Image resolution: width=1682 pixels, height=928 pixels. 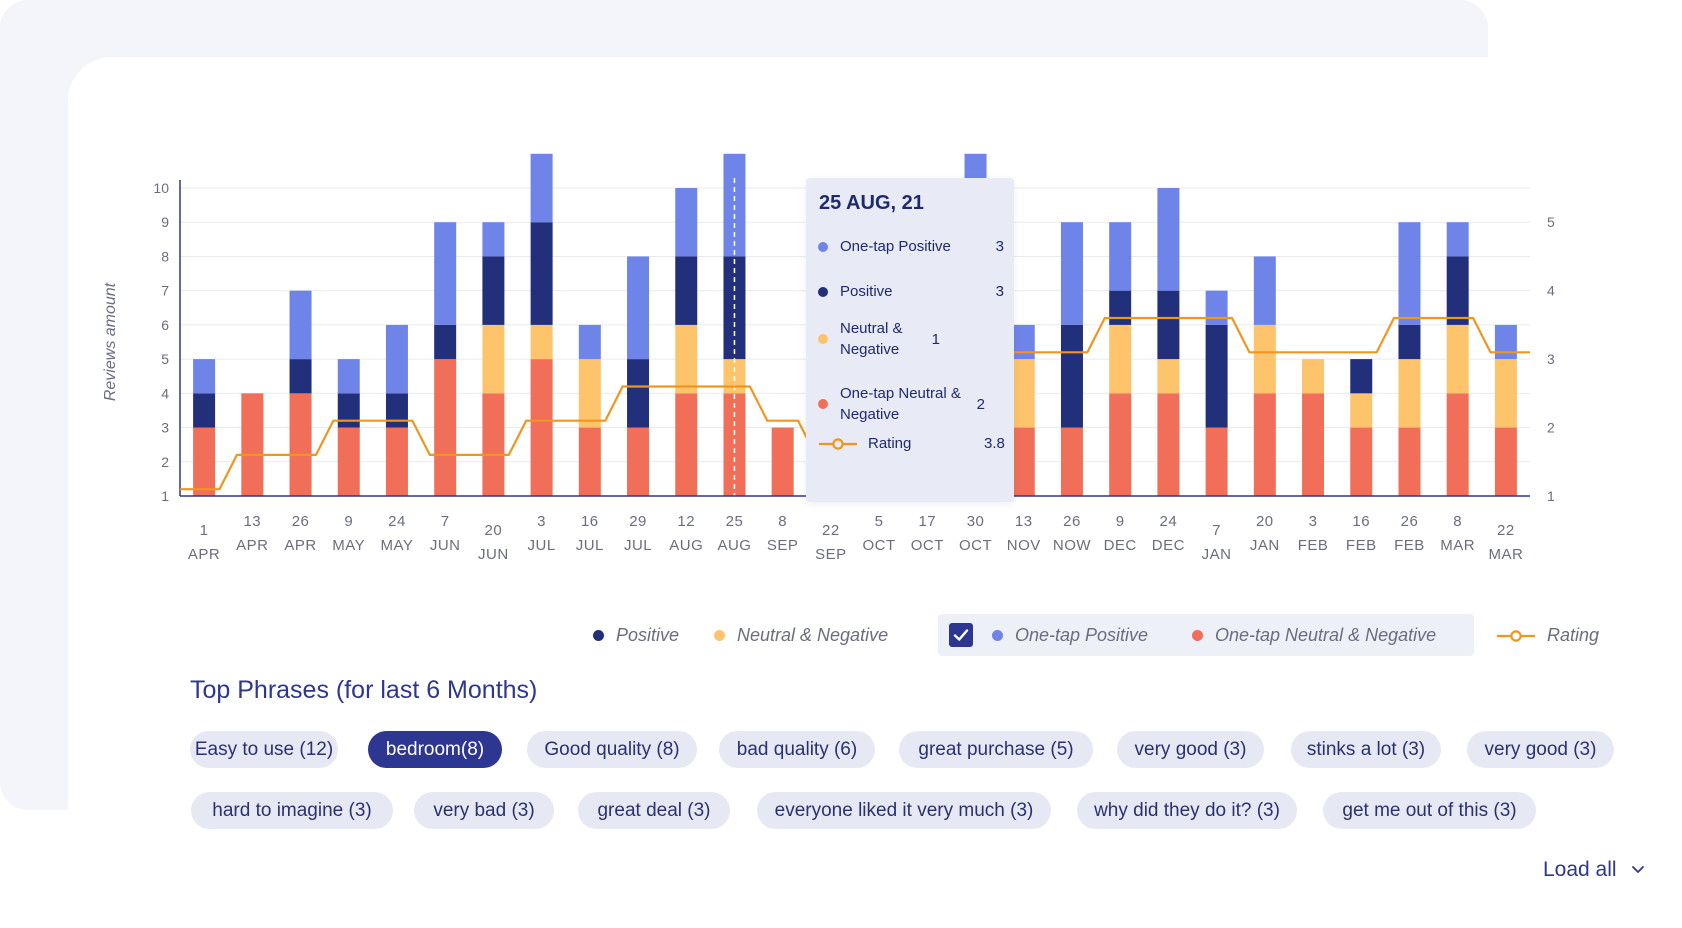 I want to click on checkmark-icon, so click(x=961, y=635).